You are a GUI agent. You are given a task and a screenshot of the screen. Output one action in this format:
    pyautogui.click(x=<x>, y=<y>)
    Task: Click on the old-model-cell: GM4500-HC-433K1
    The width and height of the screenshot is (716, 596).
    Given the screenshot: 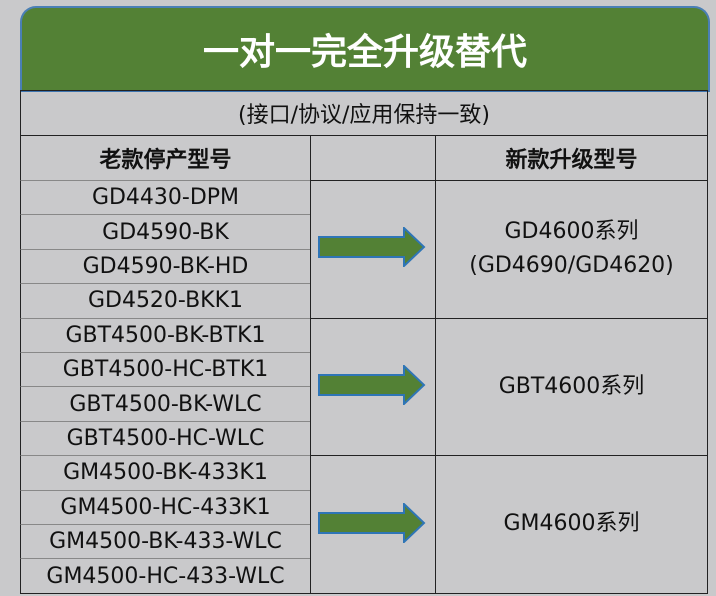 What is the action you would take?
    pyautogui.click(x=165, y=507)
    